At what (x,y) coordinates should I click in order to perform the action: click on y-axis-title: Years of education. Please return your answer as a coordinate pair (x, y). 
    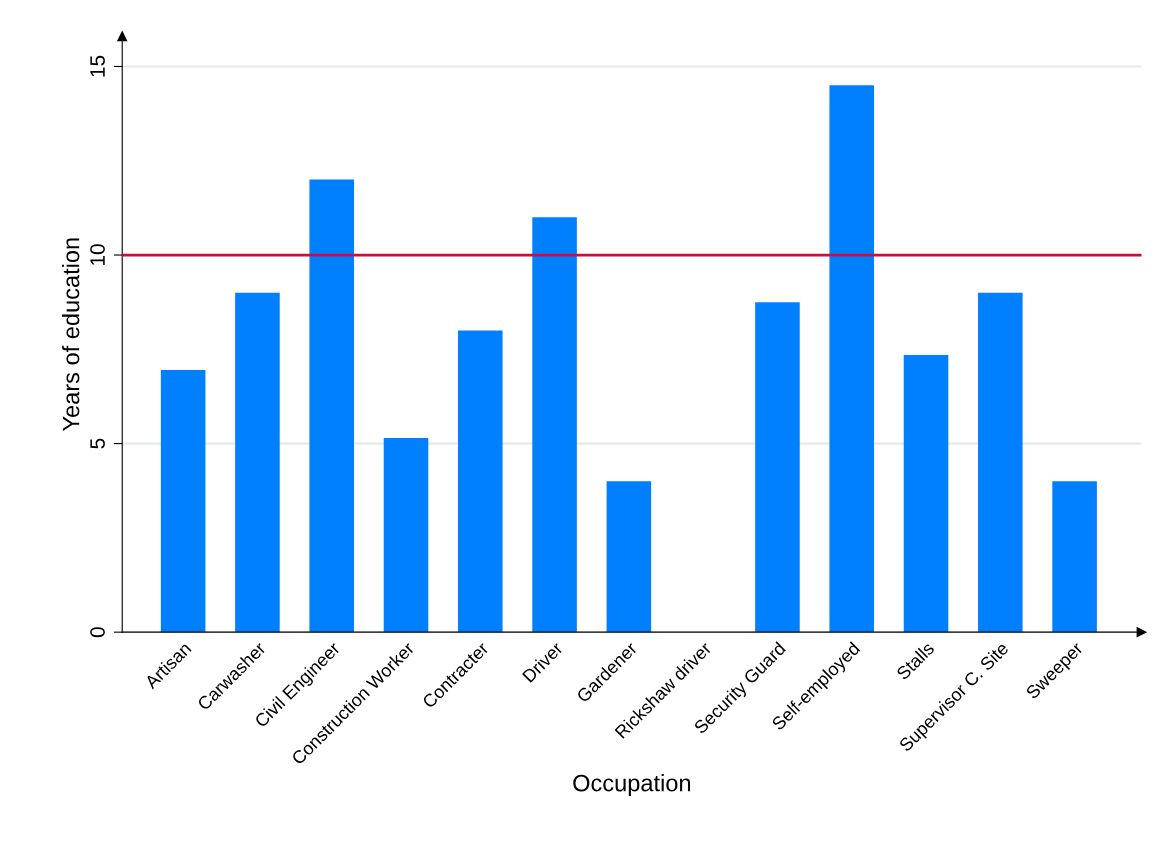
    Looking at the image, I should click on (71, 335).